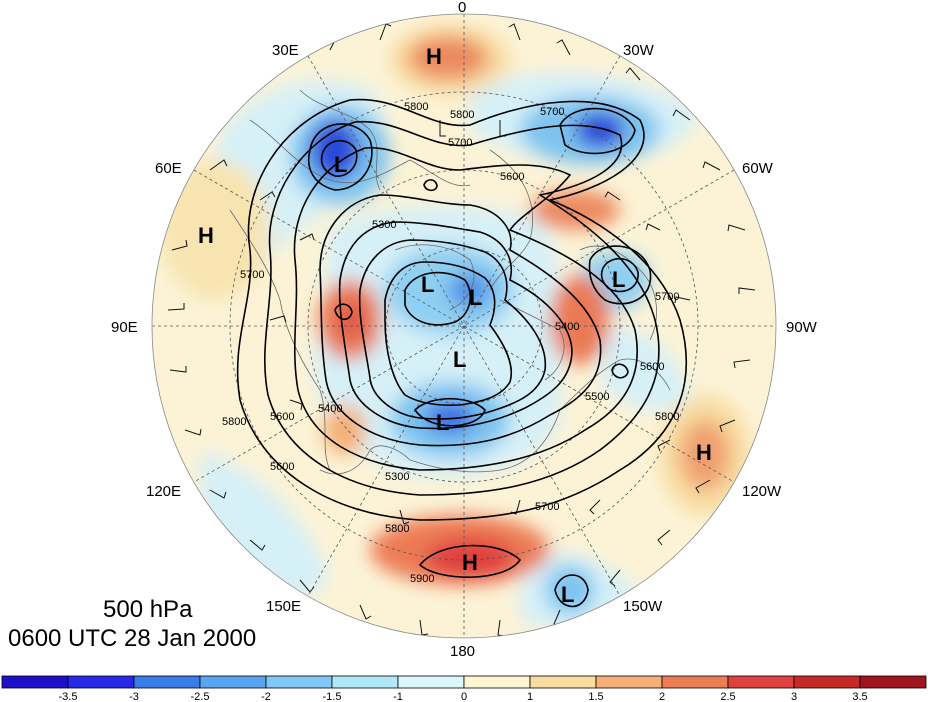 The height and width of the screenshot is (702, 928). What do you see at coordinates (462, 651) in the screenshot?
I see `lon-label-180: 180` at bounding box center [462, 651].